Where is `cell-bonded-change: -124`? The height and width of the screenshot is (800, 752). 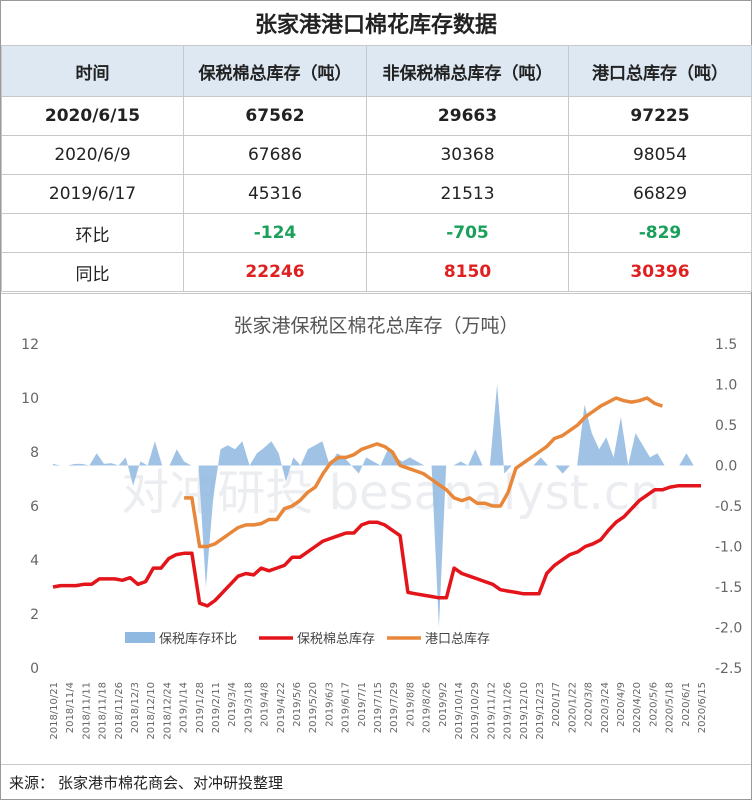 cell-bonded-change: -124 is located at coordinates (275, 233).